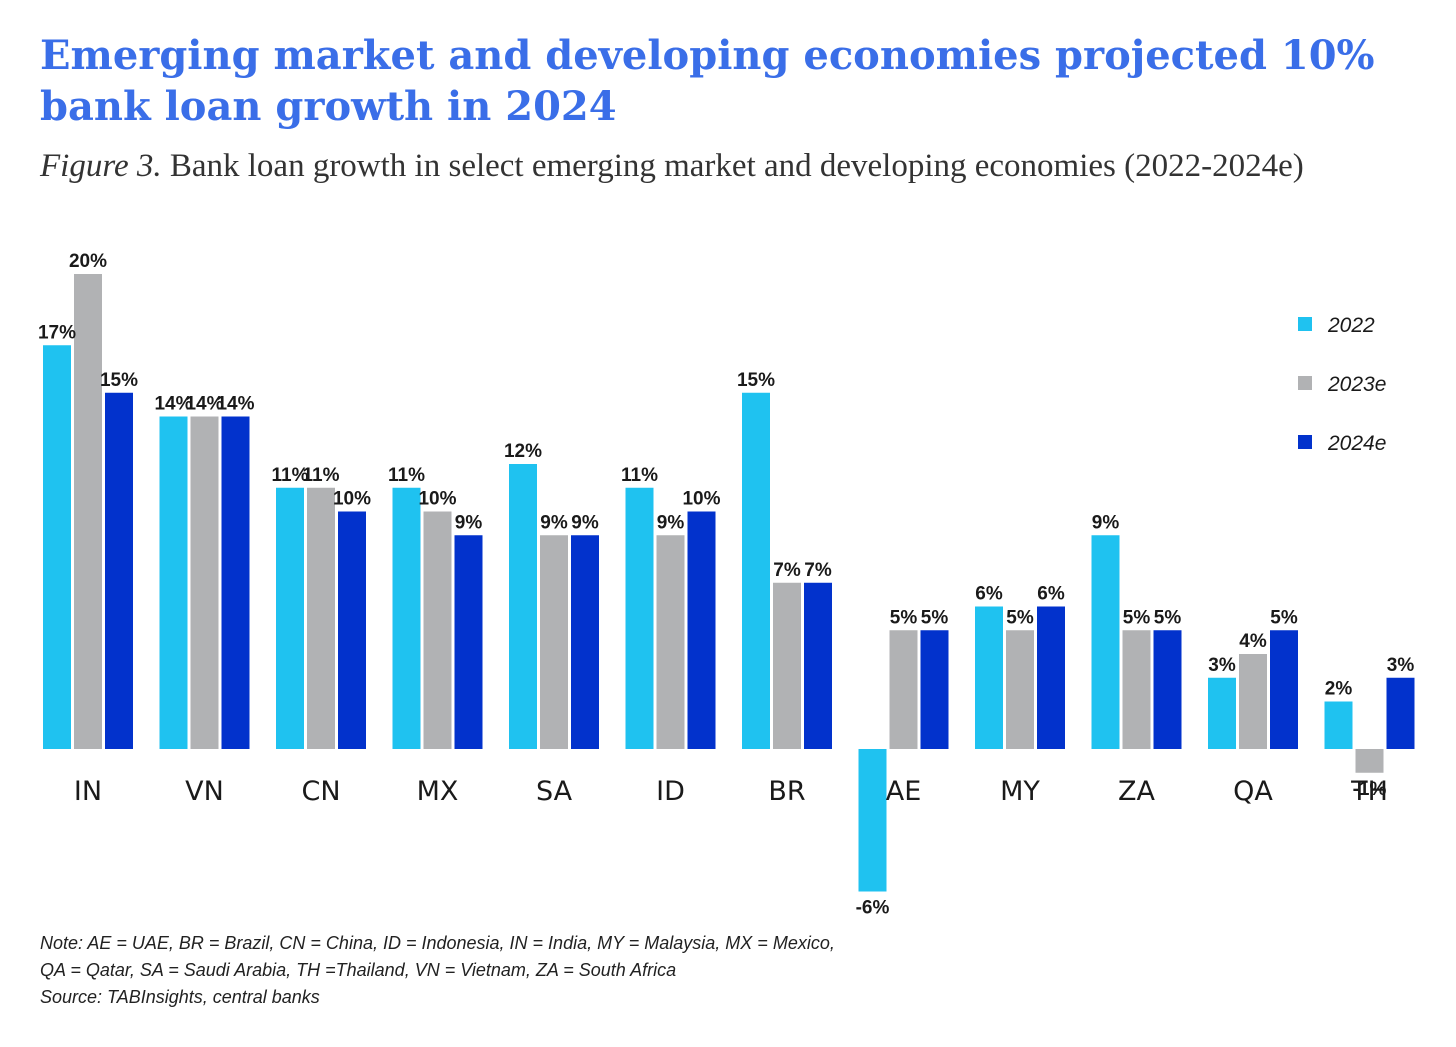 The image size is (1456, 1047). What do you see at coordinates (437, 630) in the screenshot?
I see `bar-mx-2023e` at bounding box center [437, 630].